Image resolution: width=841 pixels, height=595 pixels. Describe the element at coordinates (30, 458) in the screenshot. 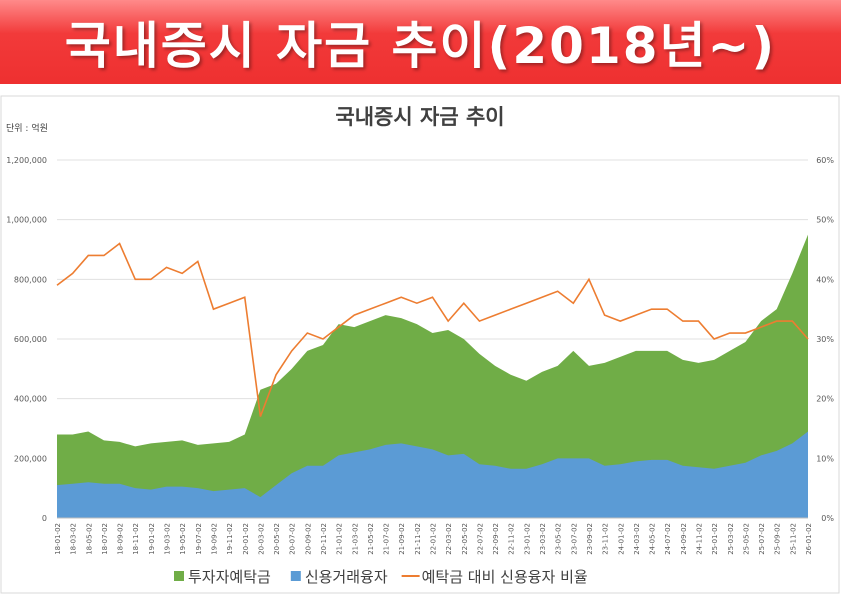

I see `y-tick-label: 200,000` at that location.